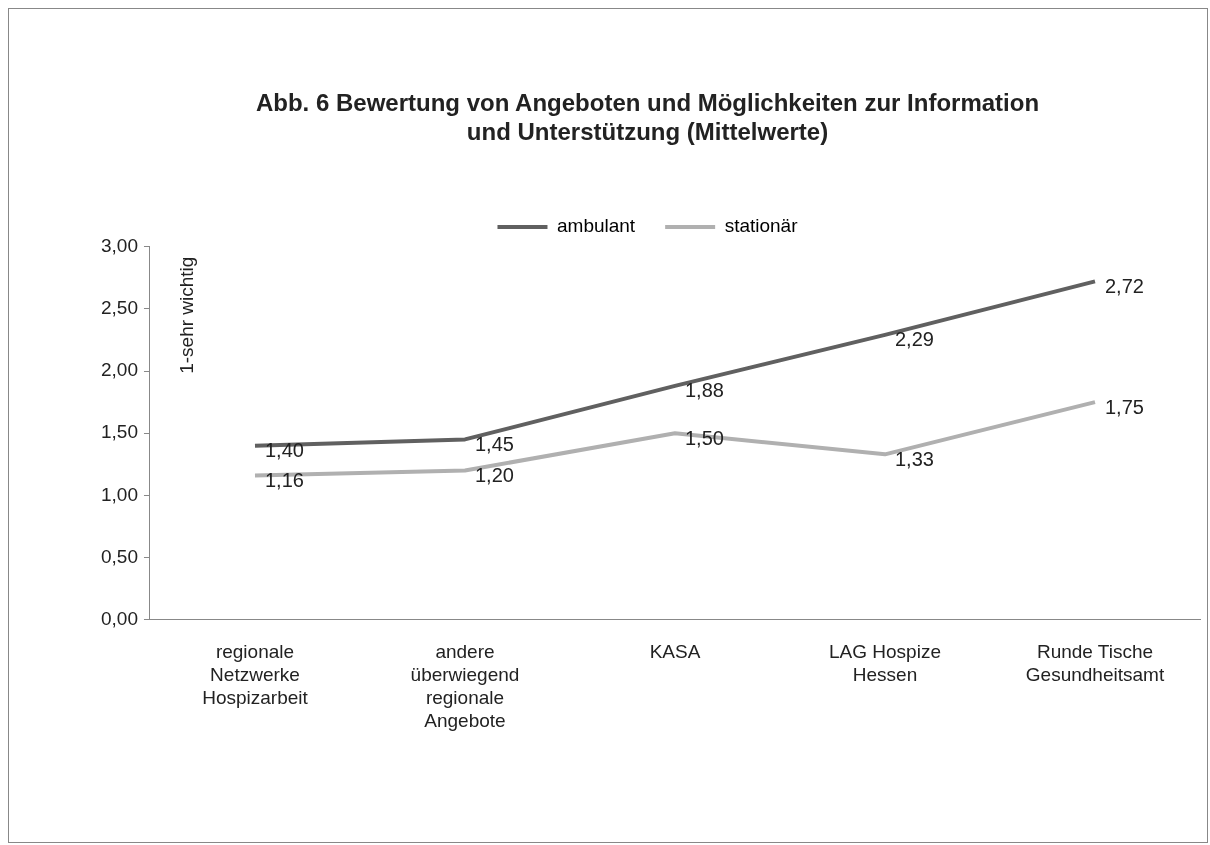 The height and width of the screenshot is (845, 1210). What do you see at coordinates (1124, 406) in the screenshot?
I see `data-label: 1,75` at bounding box center [1124, 406].